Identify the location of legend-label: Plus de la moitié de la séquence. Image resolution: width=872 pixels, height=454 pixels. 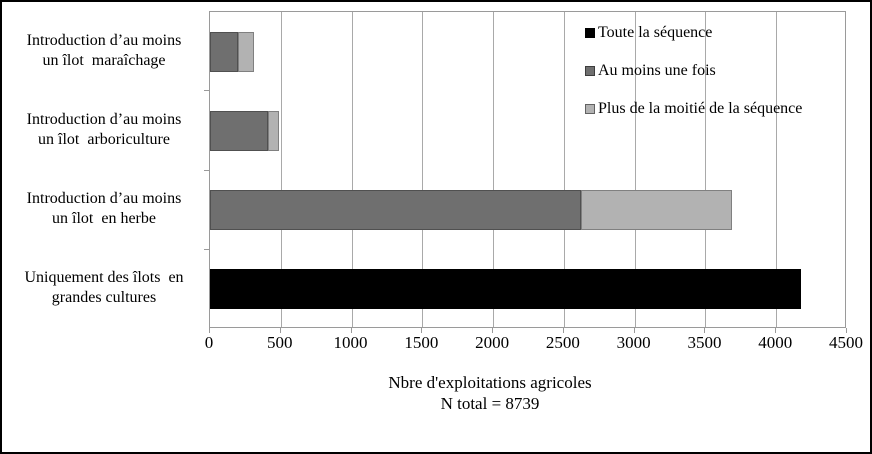
(700, 108).